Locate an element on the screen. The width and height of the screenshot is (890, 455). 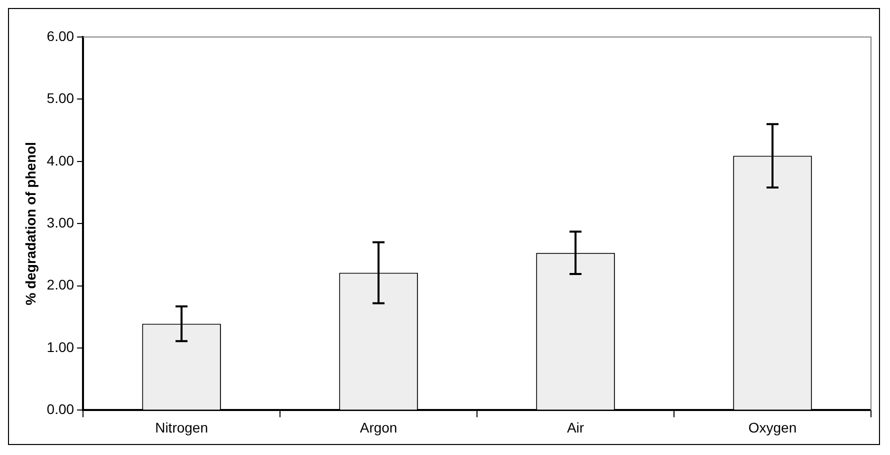
x-tick-label: Air is located at coordinates (575, 427).